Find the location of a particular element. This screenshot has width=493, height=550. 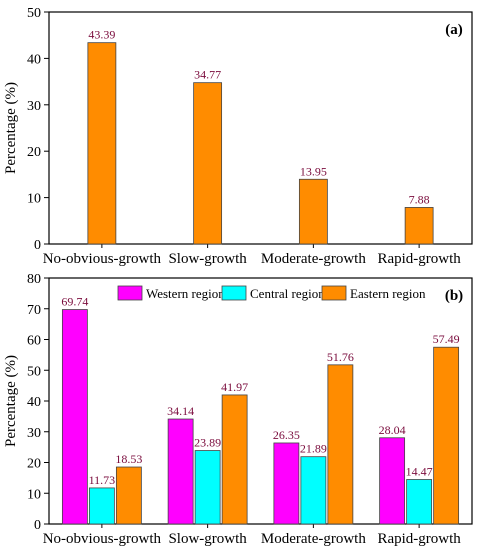

panel-a-data-label: 7.88 is located at coordinates (419, 199).